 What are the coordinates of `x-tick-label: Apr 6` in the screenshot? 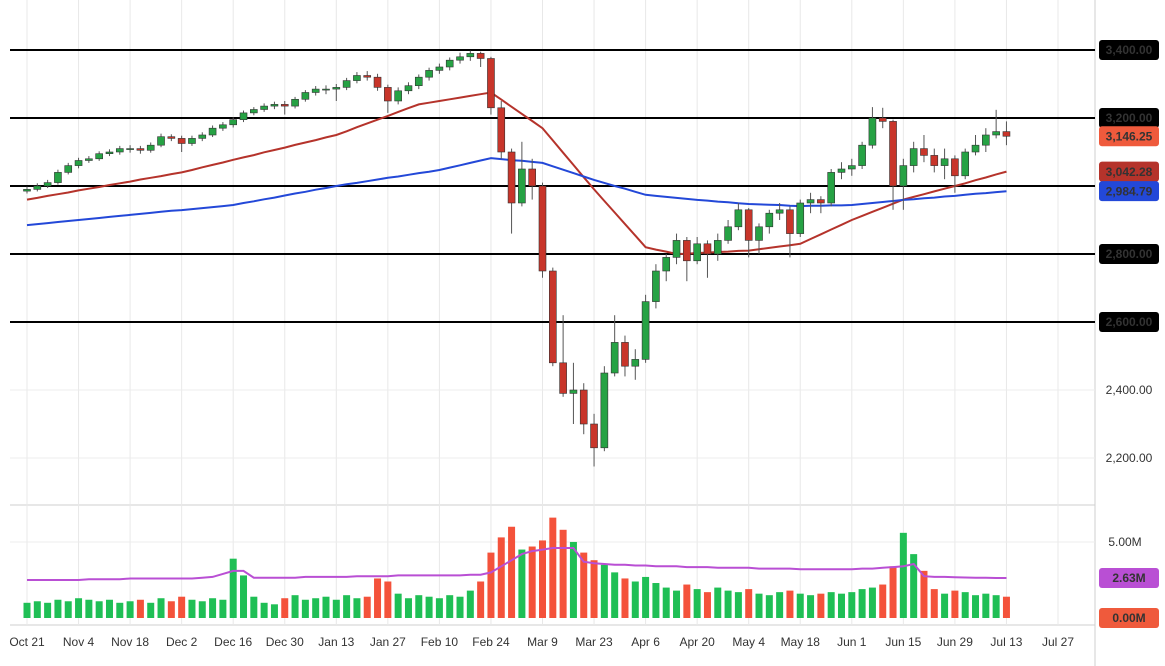 It's located at (645, 642).